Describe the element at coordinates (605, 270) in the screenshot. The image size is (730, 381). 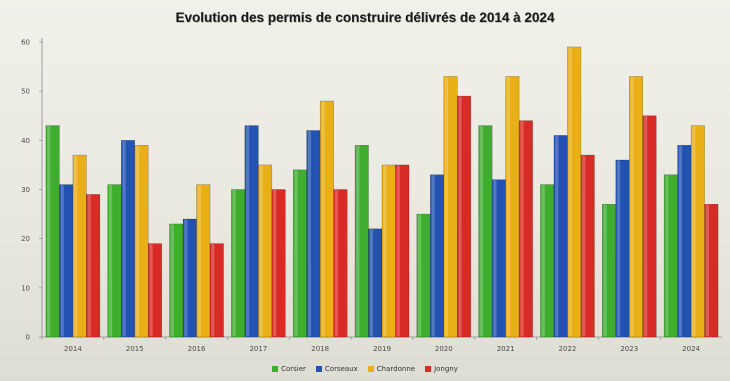
I see `bar-2023-corsier-highlight` at that location.